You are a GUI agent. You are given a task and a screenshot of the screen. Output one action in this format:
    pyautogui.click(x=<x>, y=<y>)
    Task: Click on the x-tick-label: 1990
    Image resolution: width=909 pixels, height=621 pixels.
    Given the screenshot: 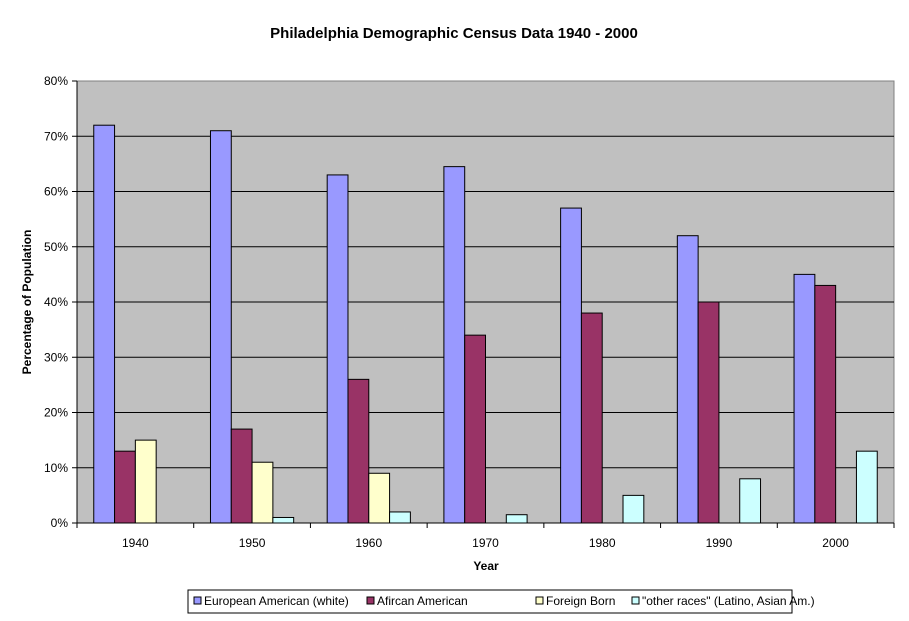 What is the action you would take?
    pyautogui.click(x=719, y=543)
    